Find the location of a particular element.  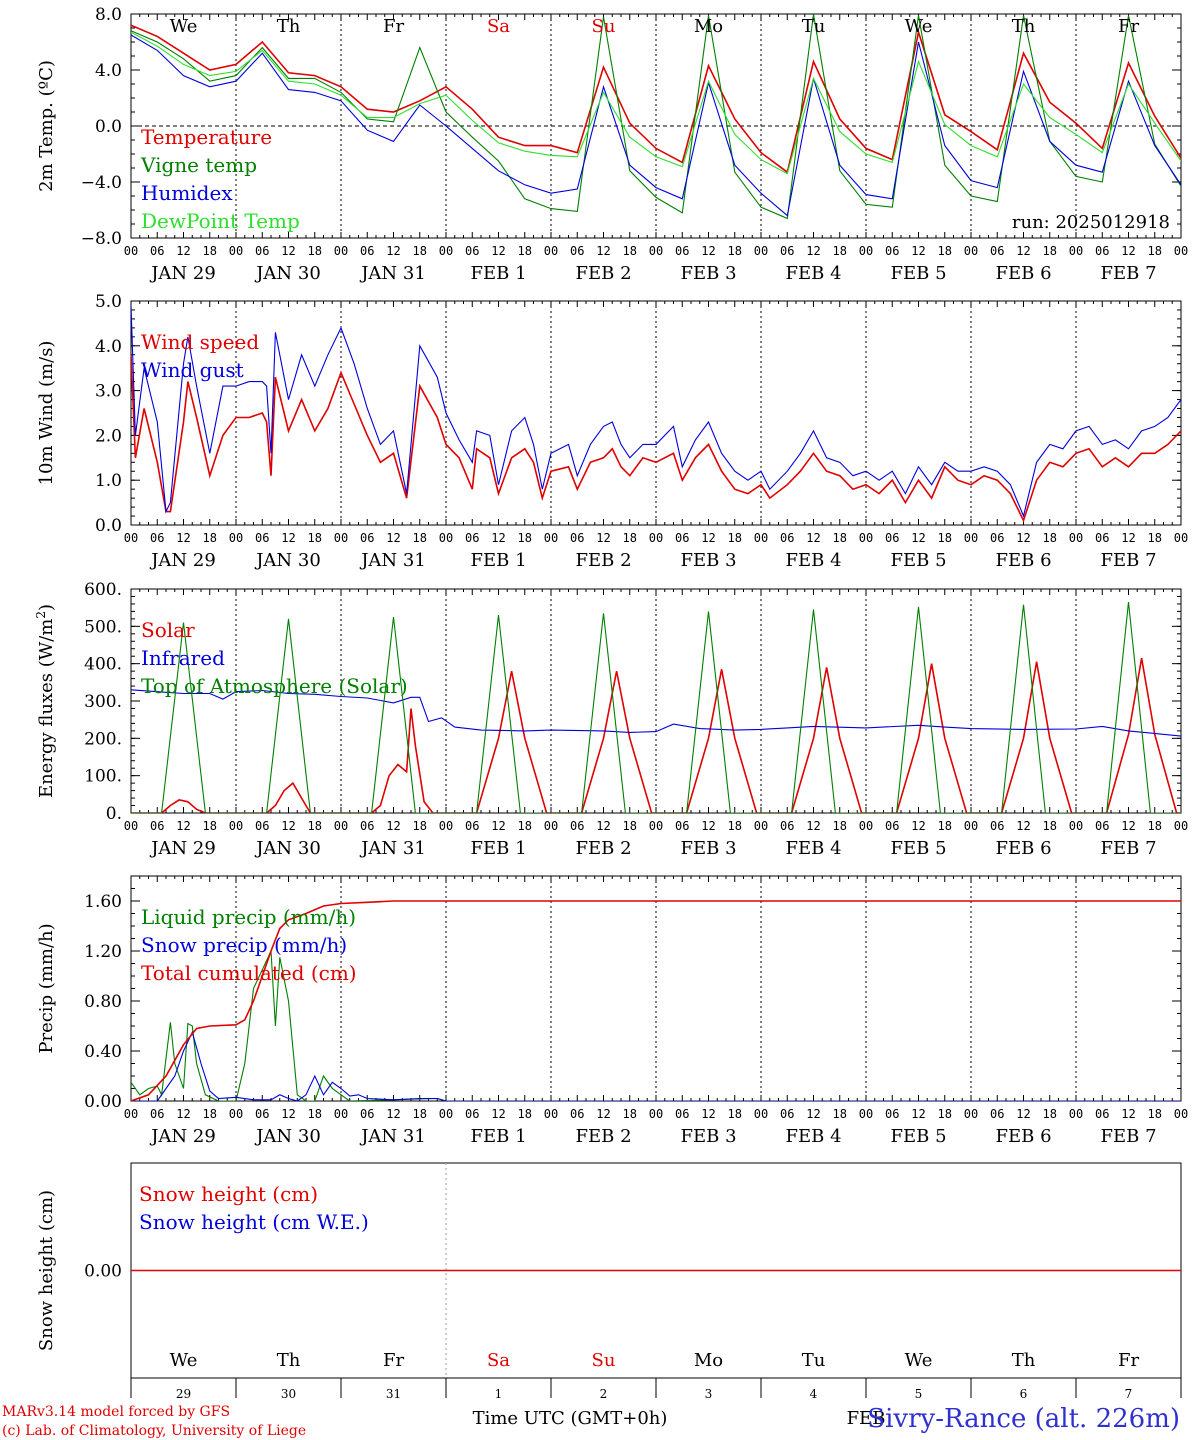

legend-entry: Temperature is located at coordinates (206, 137).